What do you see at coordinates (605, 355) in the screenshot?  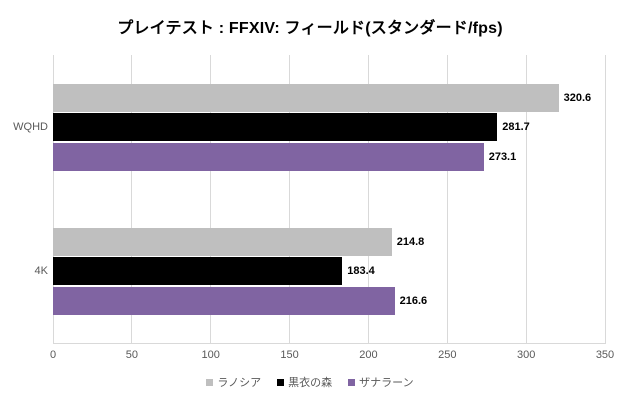 I see `x-tick-label: 350` at bounding box center [605, 355].